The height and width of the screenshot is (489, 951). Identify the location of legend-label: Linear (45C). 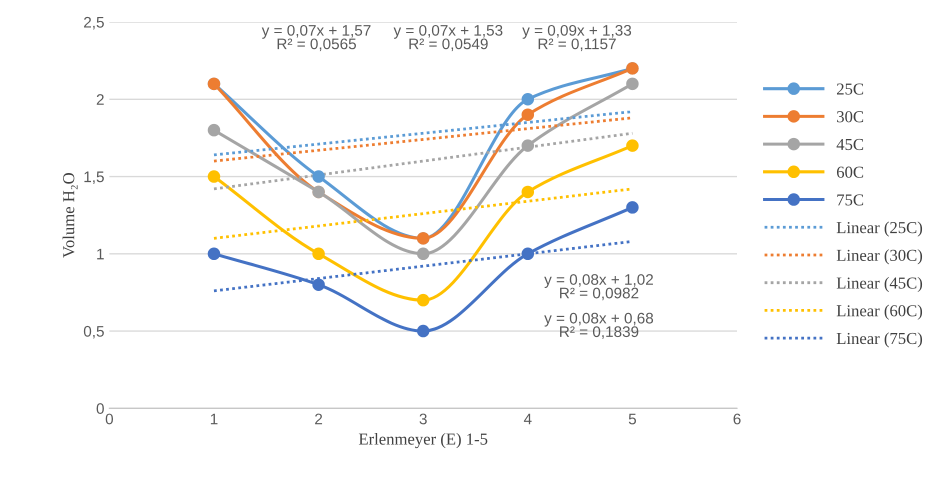
(879, 284).